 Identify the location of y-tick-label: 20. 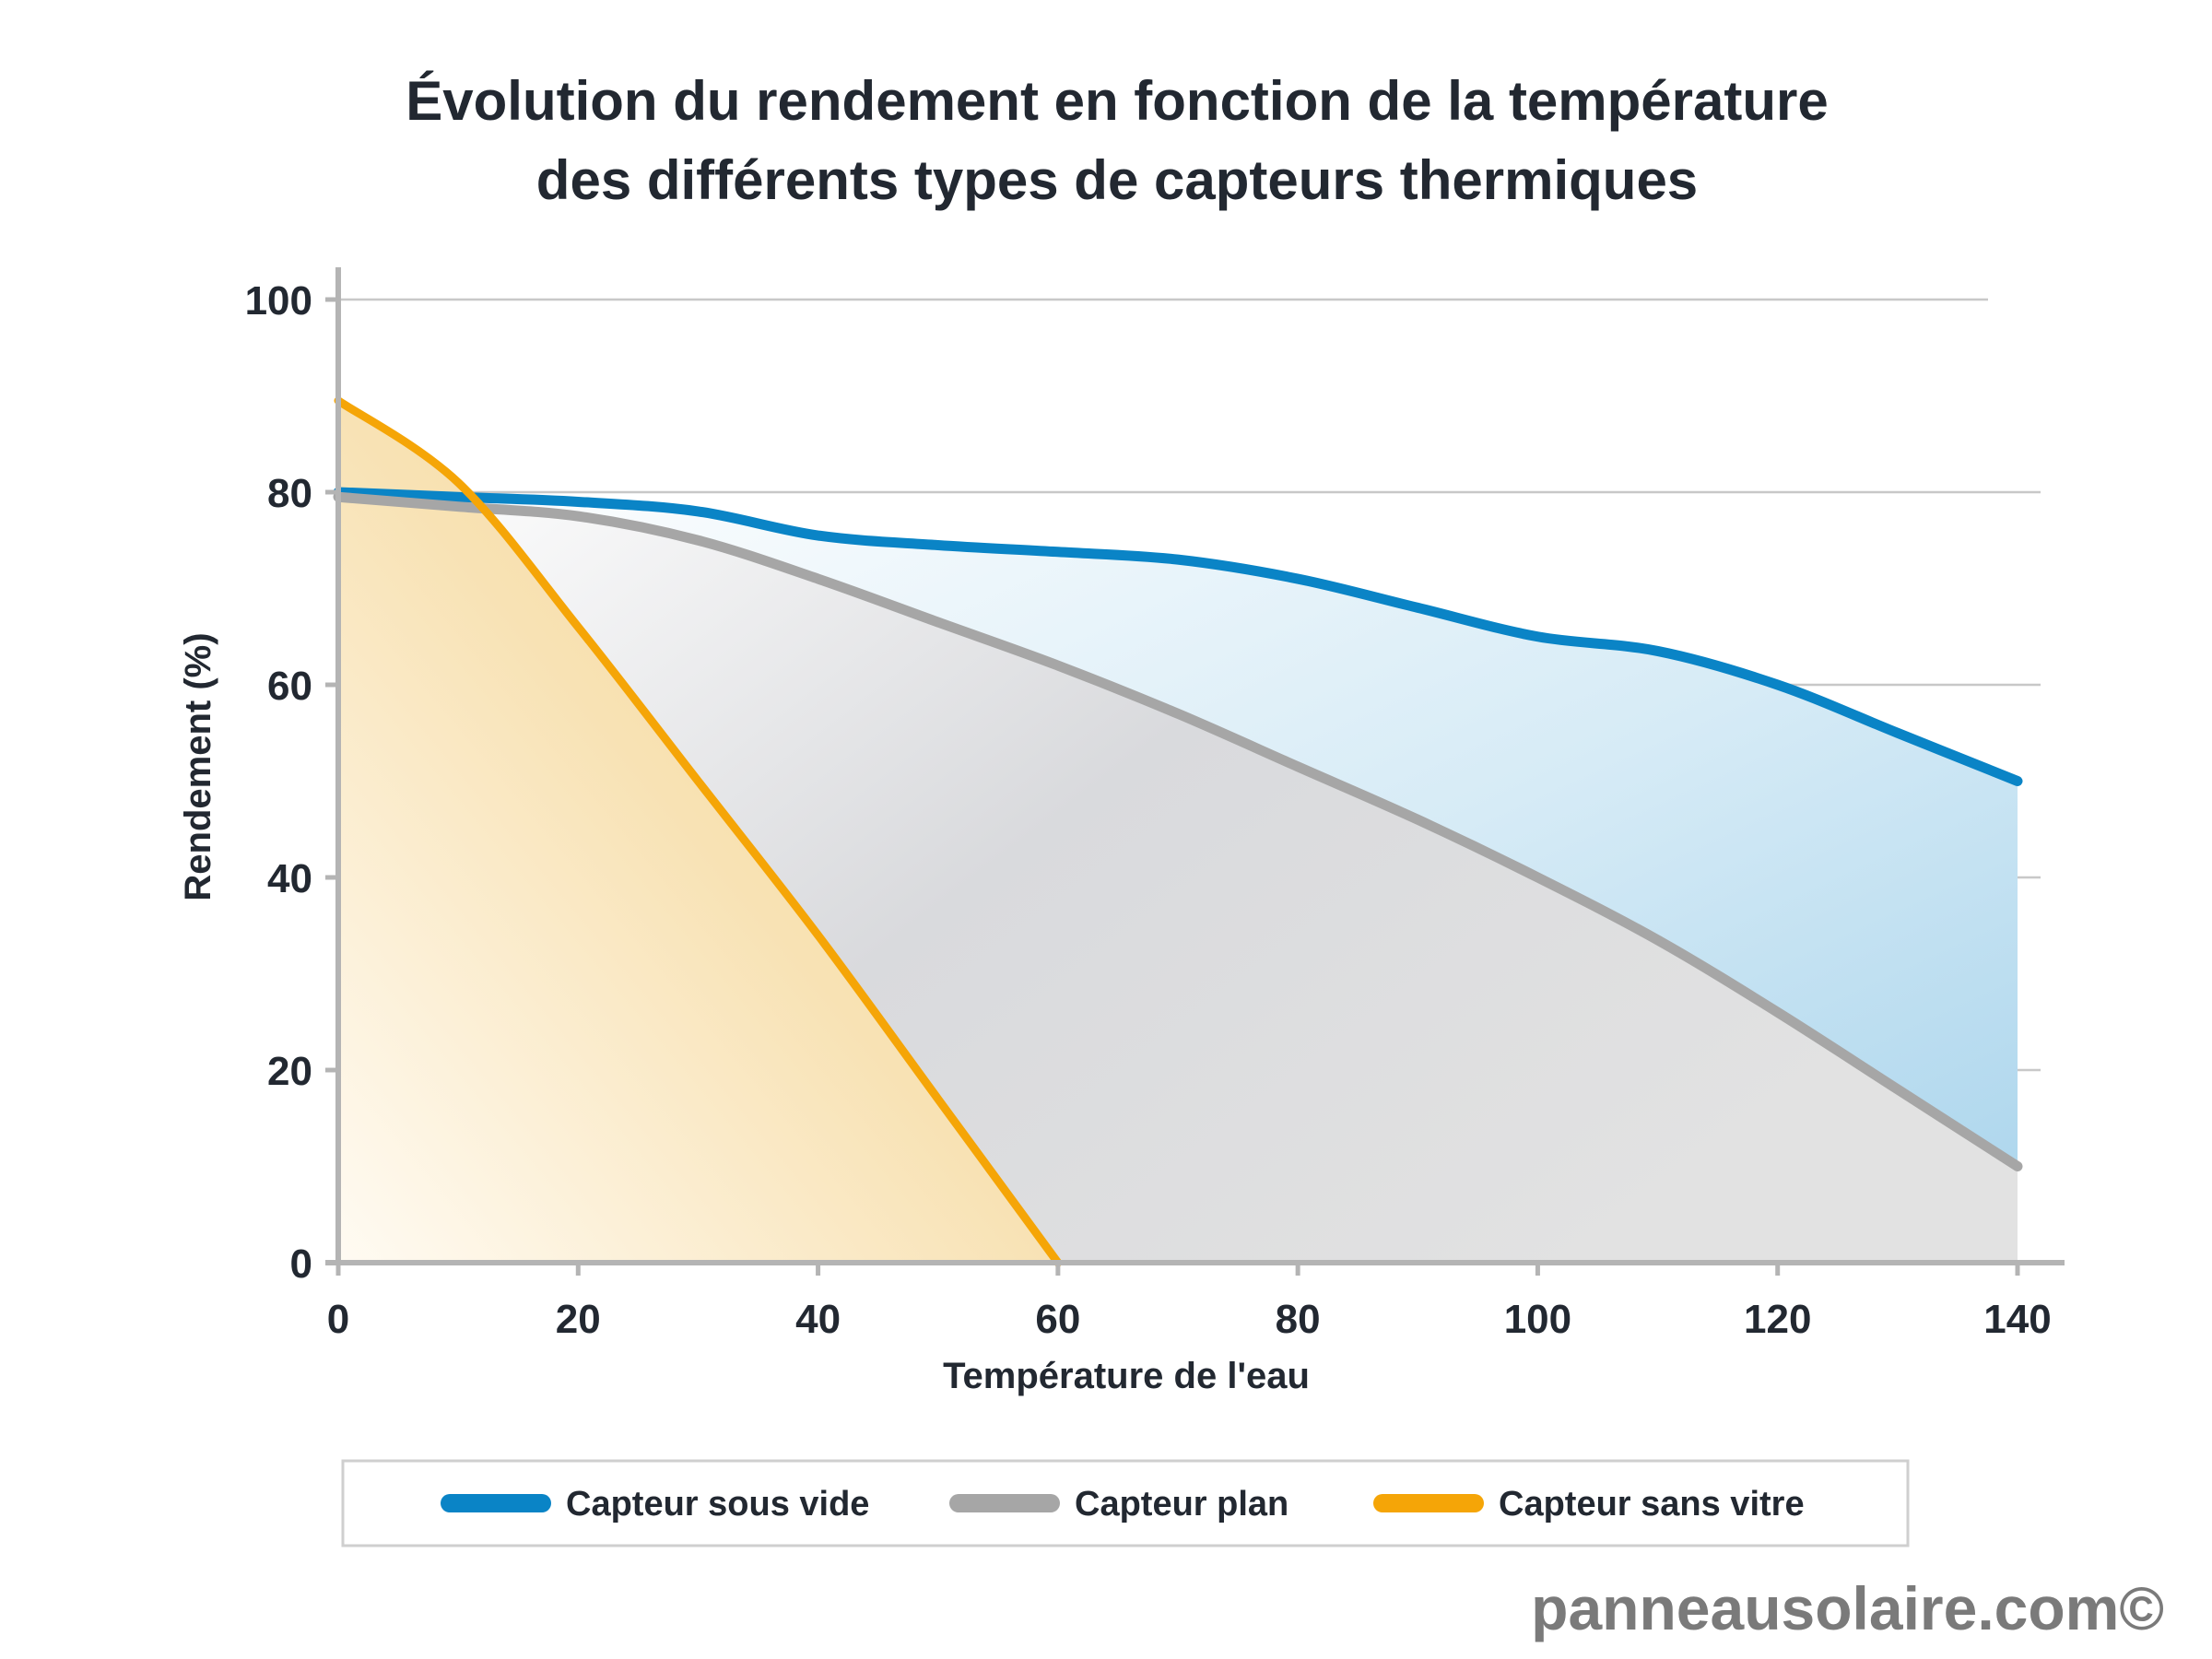
(289, 1071).